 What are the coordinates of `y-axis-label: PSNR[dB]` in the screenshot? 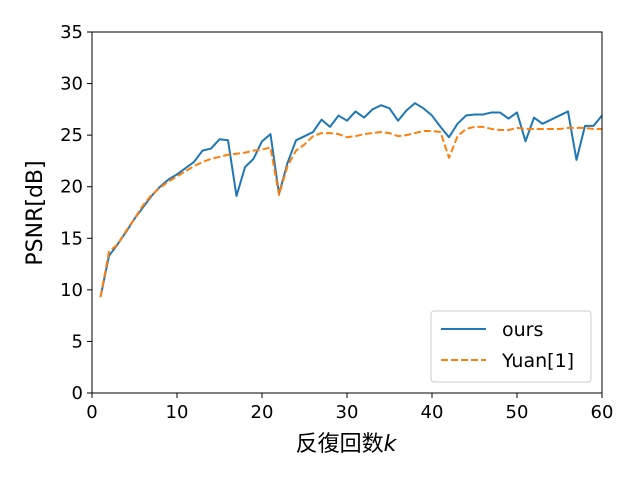 It's located at (35, 212).